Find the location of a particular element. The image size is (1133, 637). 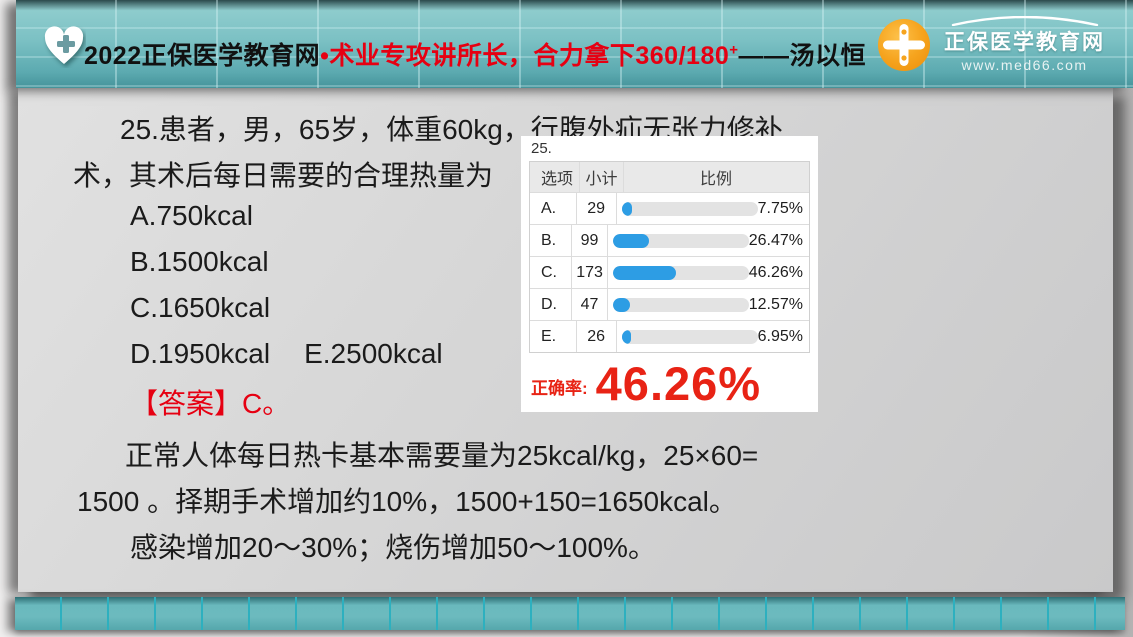

col-header-proportion: 比例 is located at coordinates (715, 179).